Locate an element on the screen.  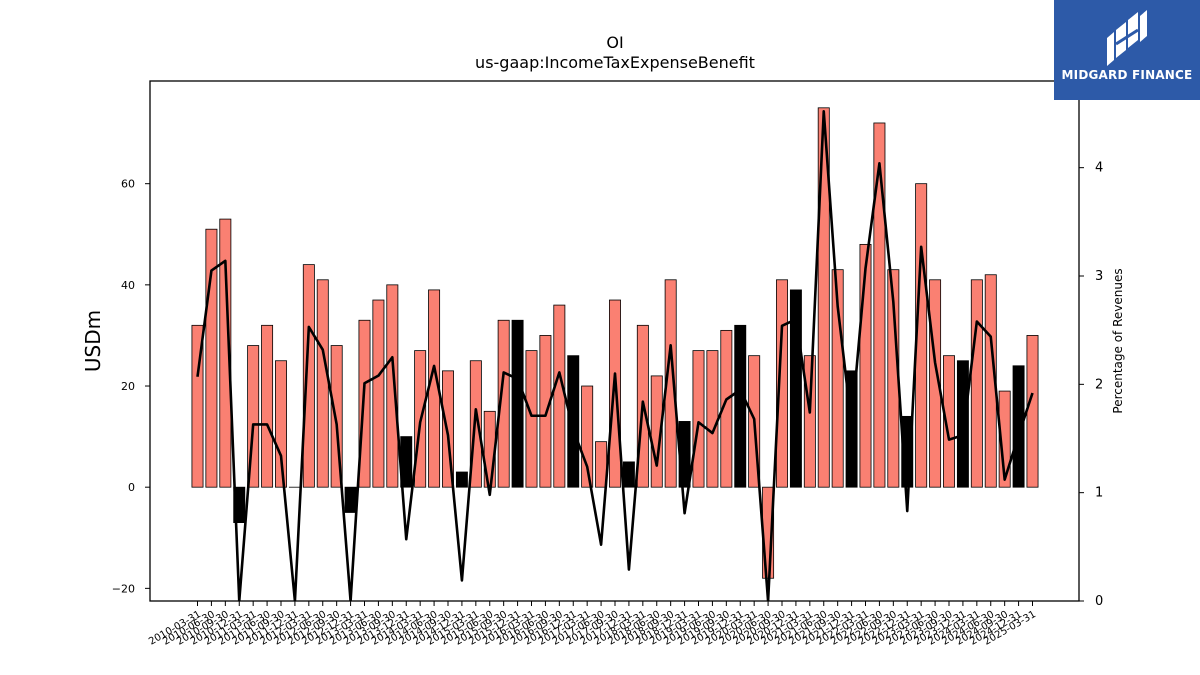
y-tick-label: 0 is located at coordinates (131, 487).